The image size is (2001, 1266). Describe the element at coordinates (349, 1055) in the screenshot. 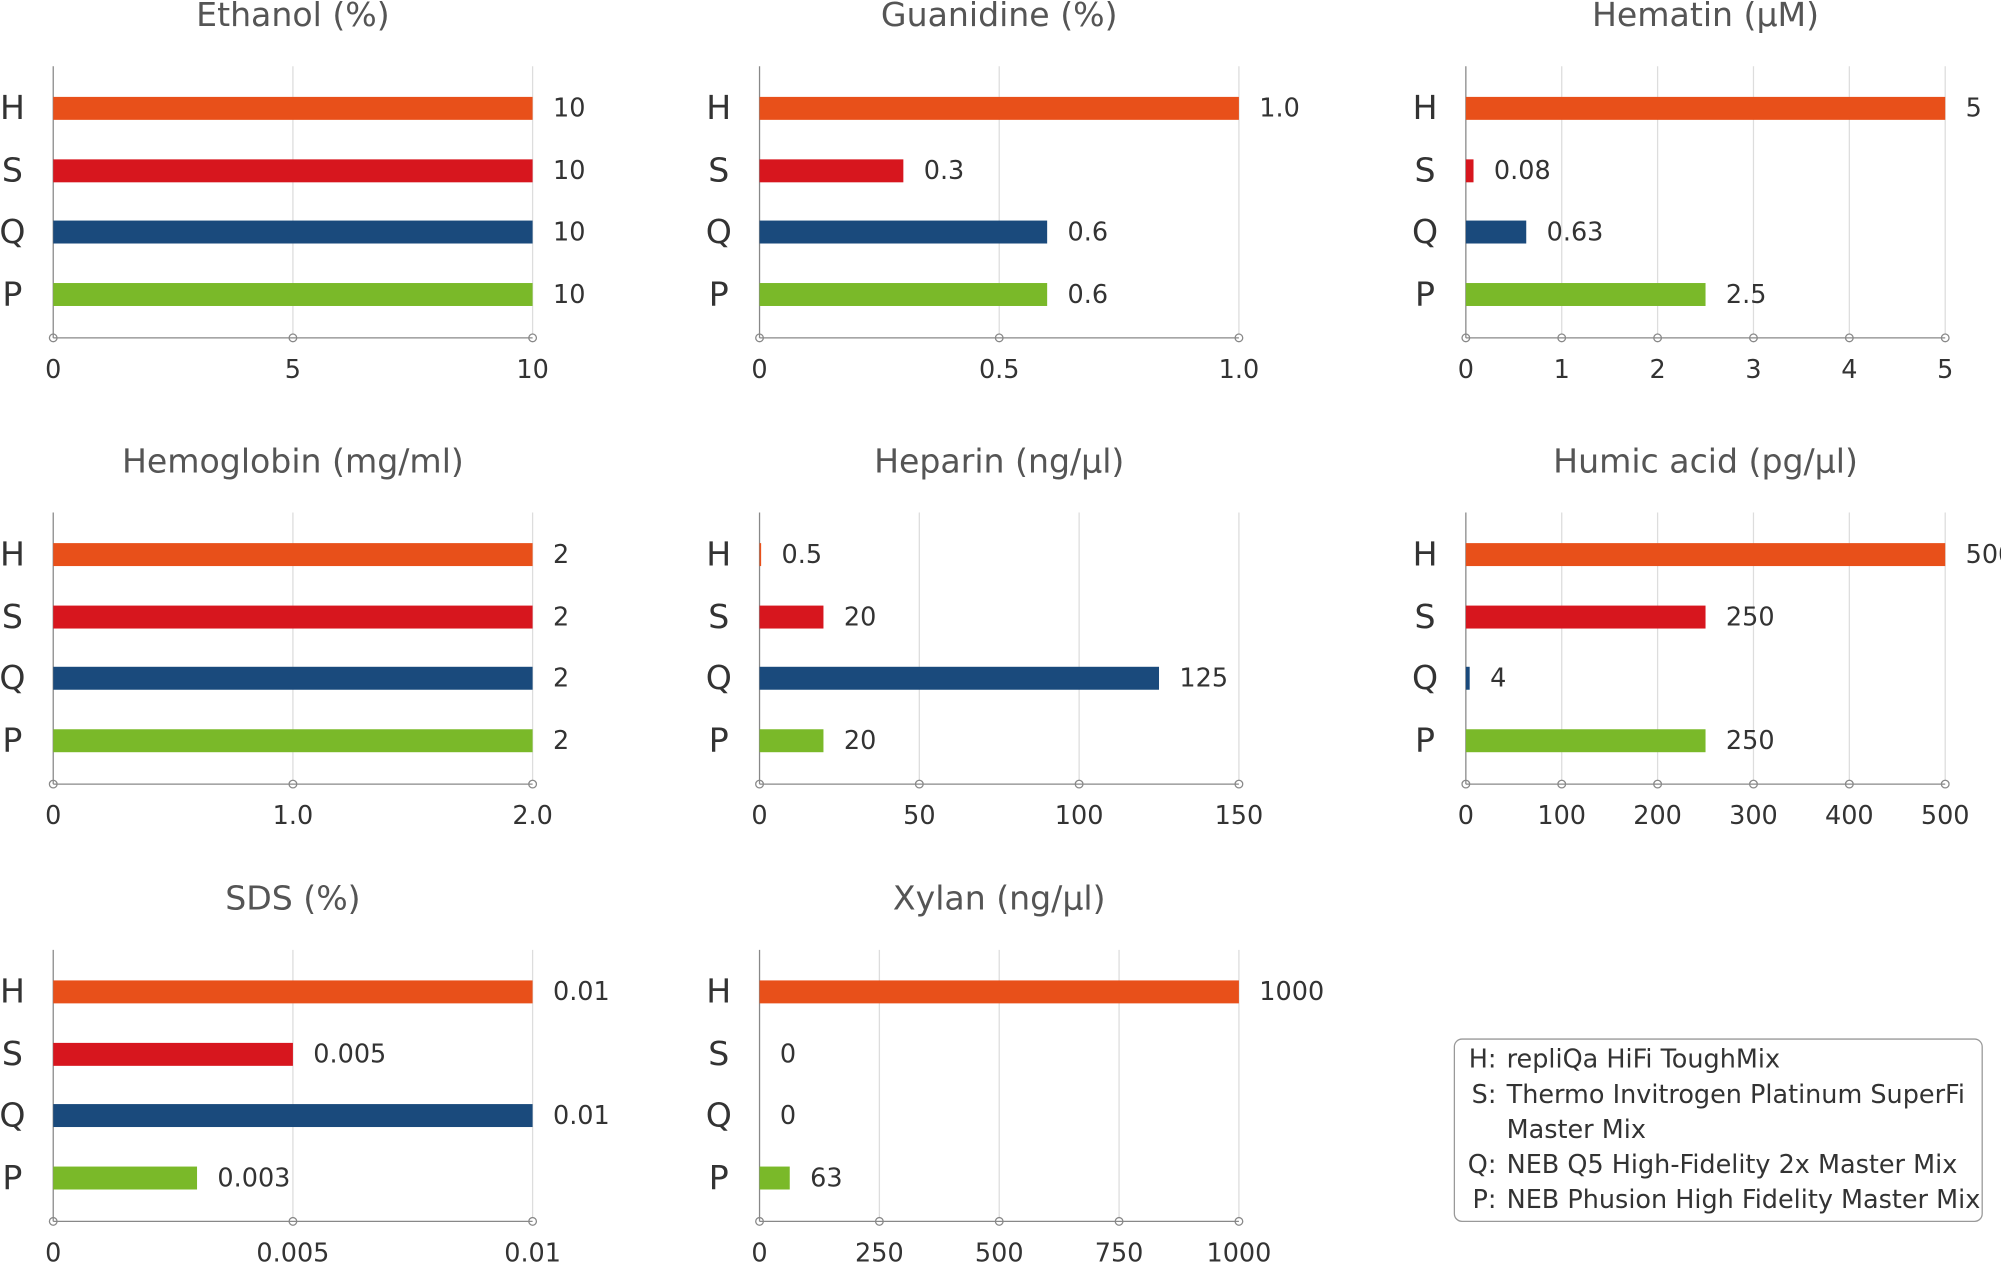

I see `value-label: 0.005` at that location.